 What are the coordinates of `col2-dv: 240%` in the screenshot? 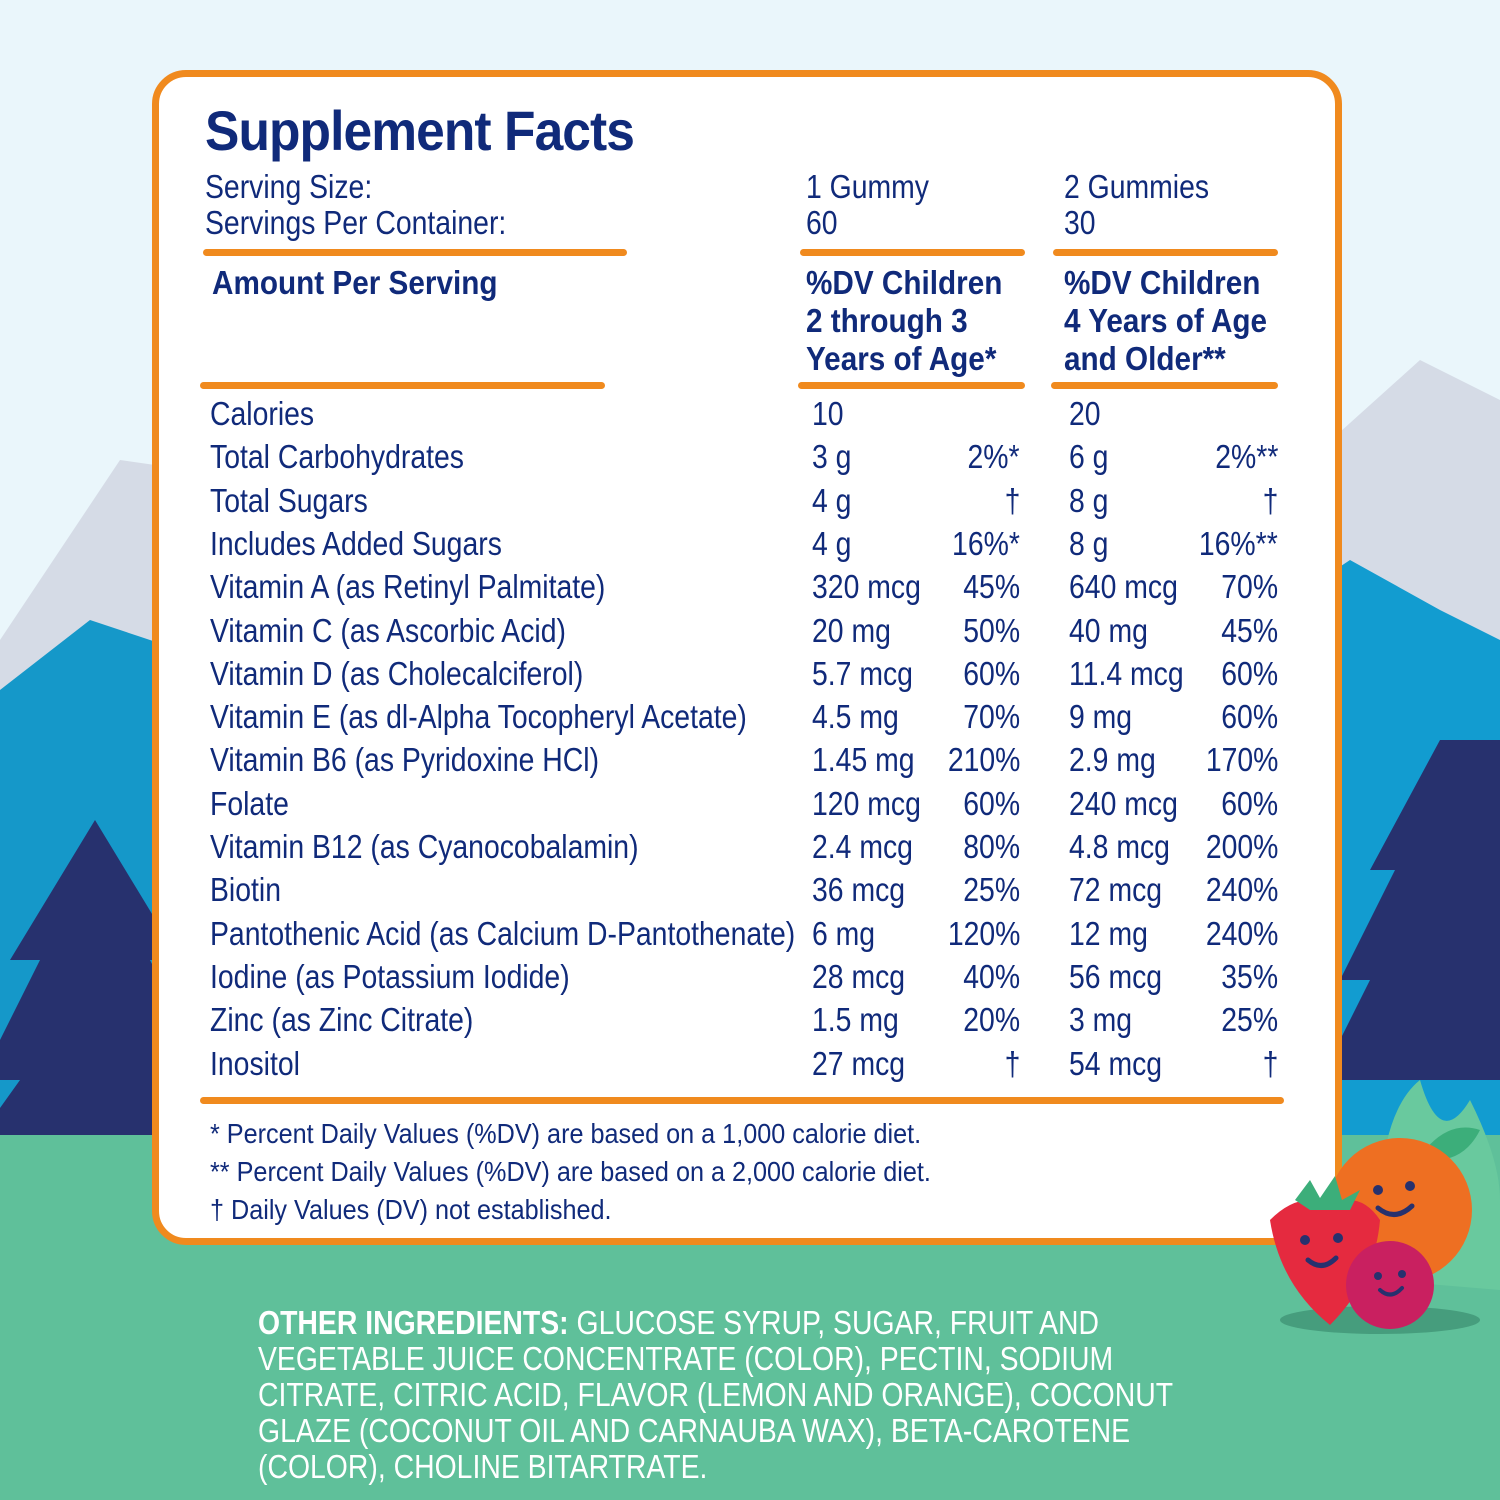 It's located at (1241, 933).